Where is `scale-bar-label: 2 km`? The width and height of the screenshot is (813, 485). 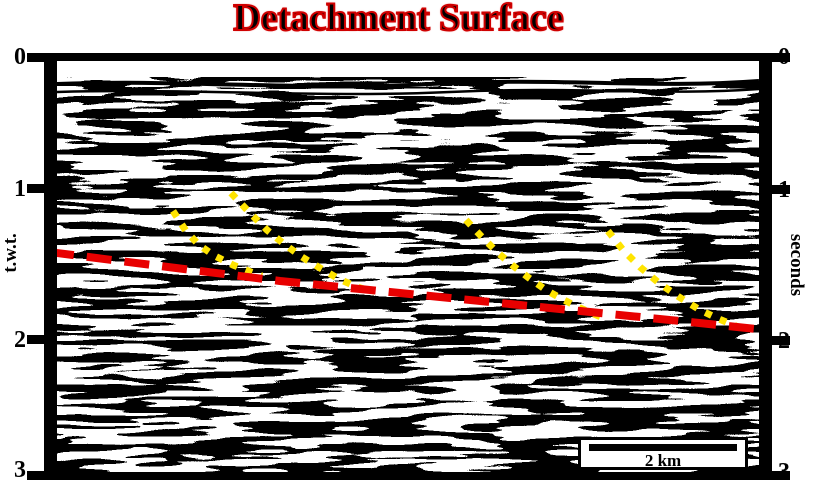
scale-bar-label: 2 km is located at coordinates (663, 460).